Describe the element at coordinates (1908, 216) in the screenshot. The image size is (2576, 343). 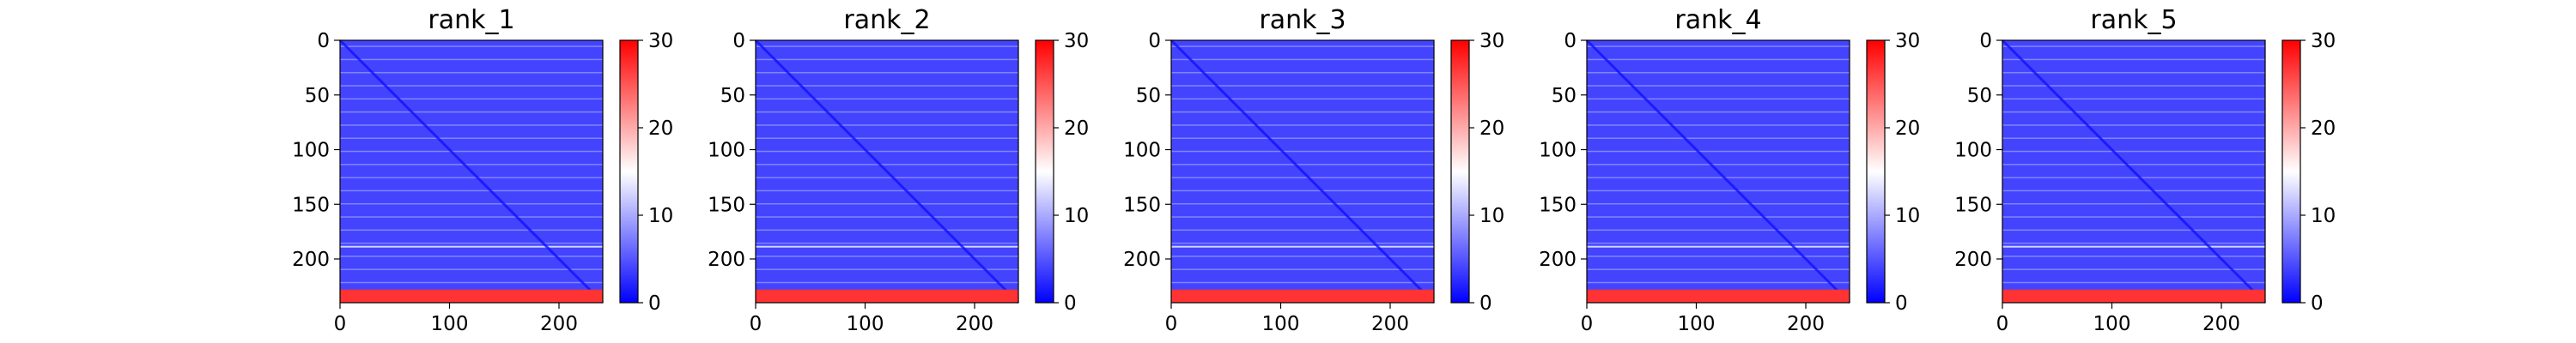
I see `colorbar-tick-label: 10` at that location.